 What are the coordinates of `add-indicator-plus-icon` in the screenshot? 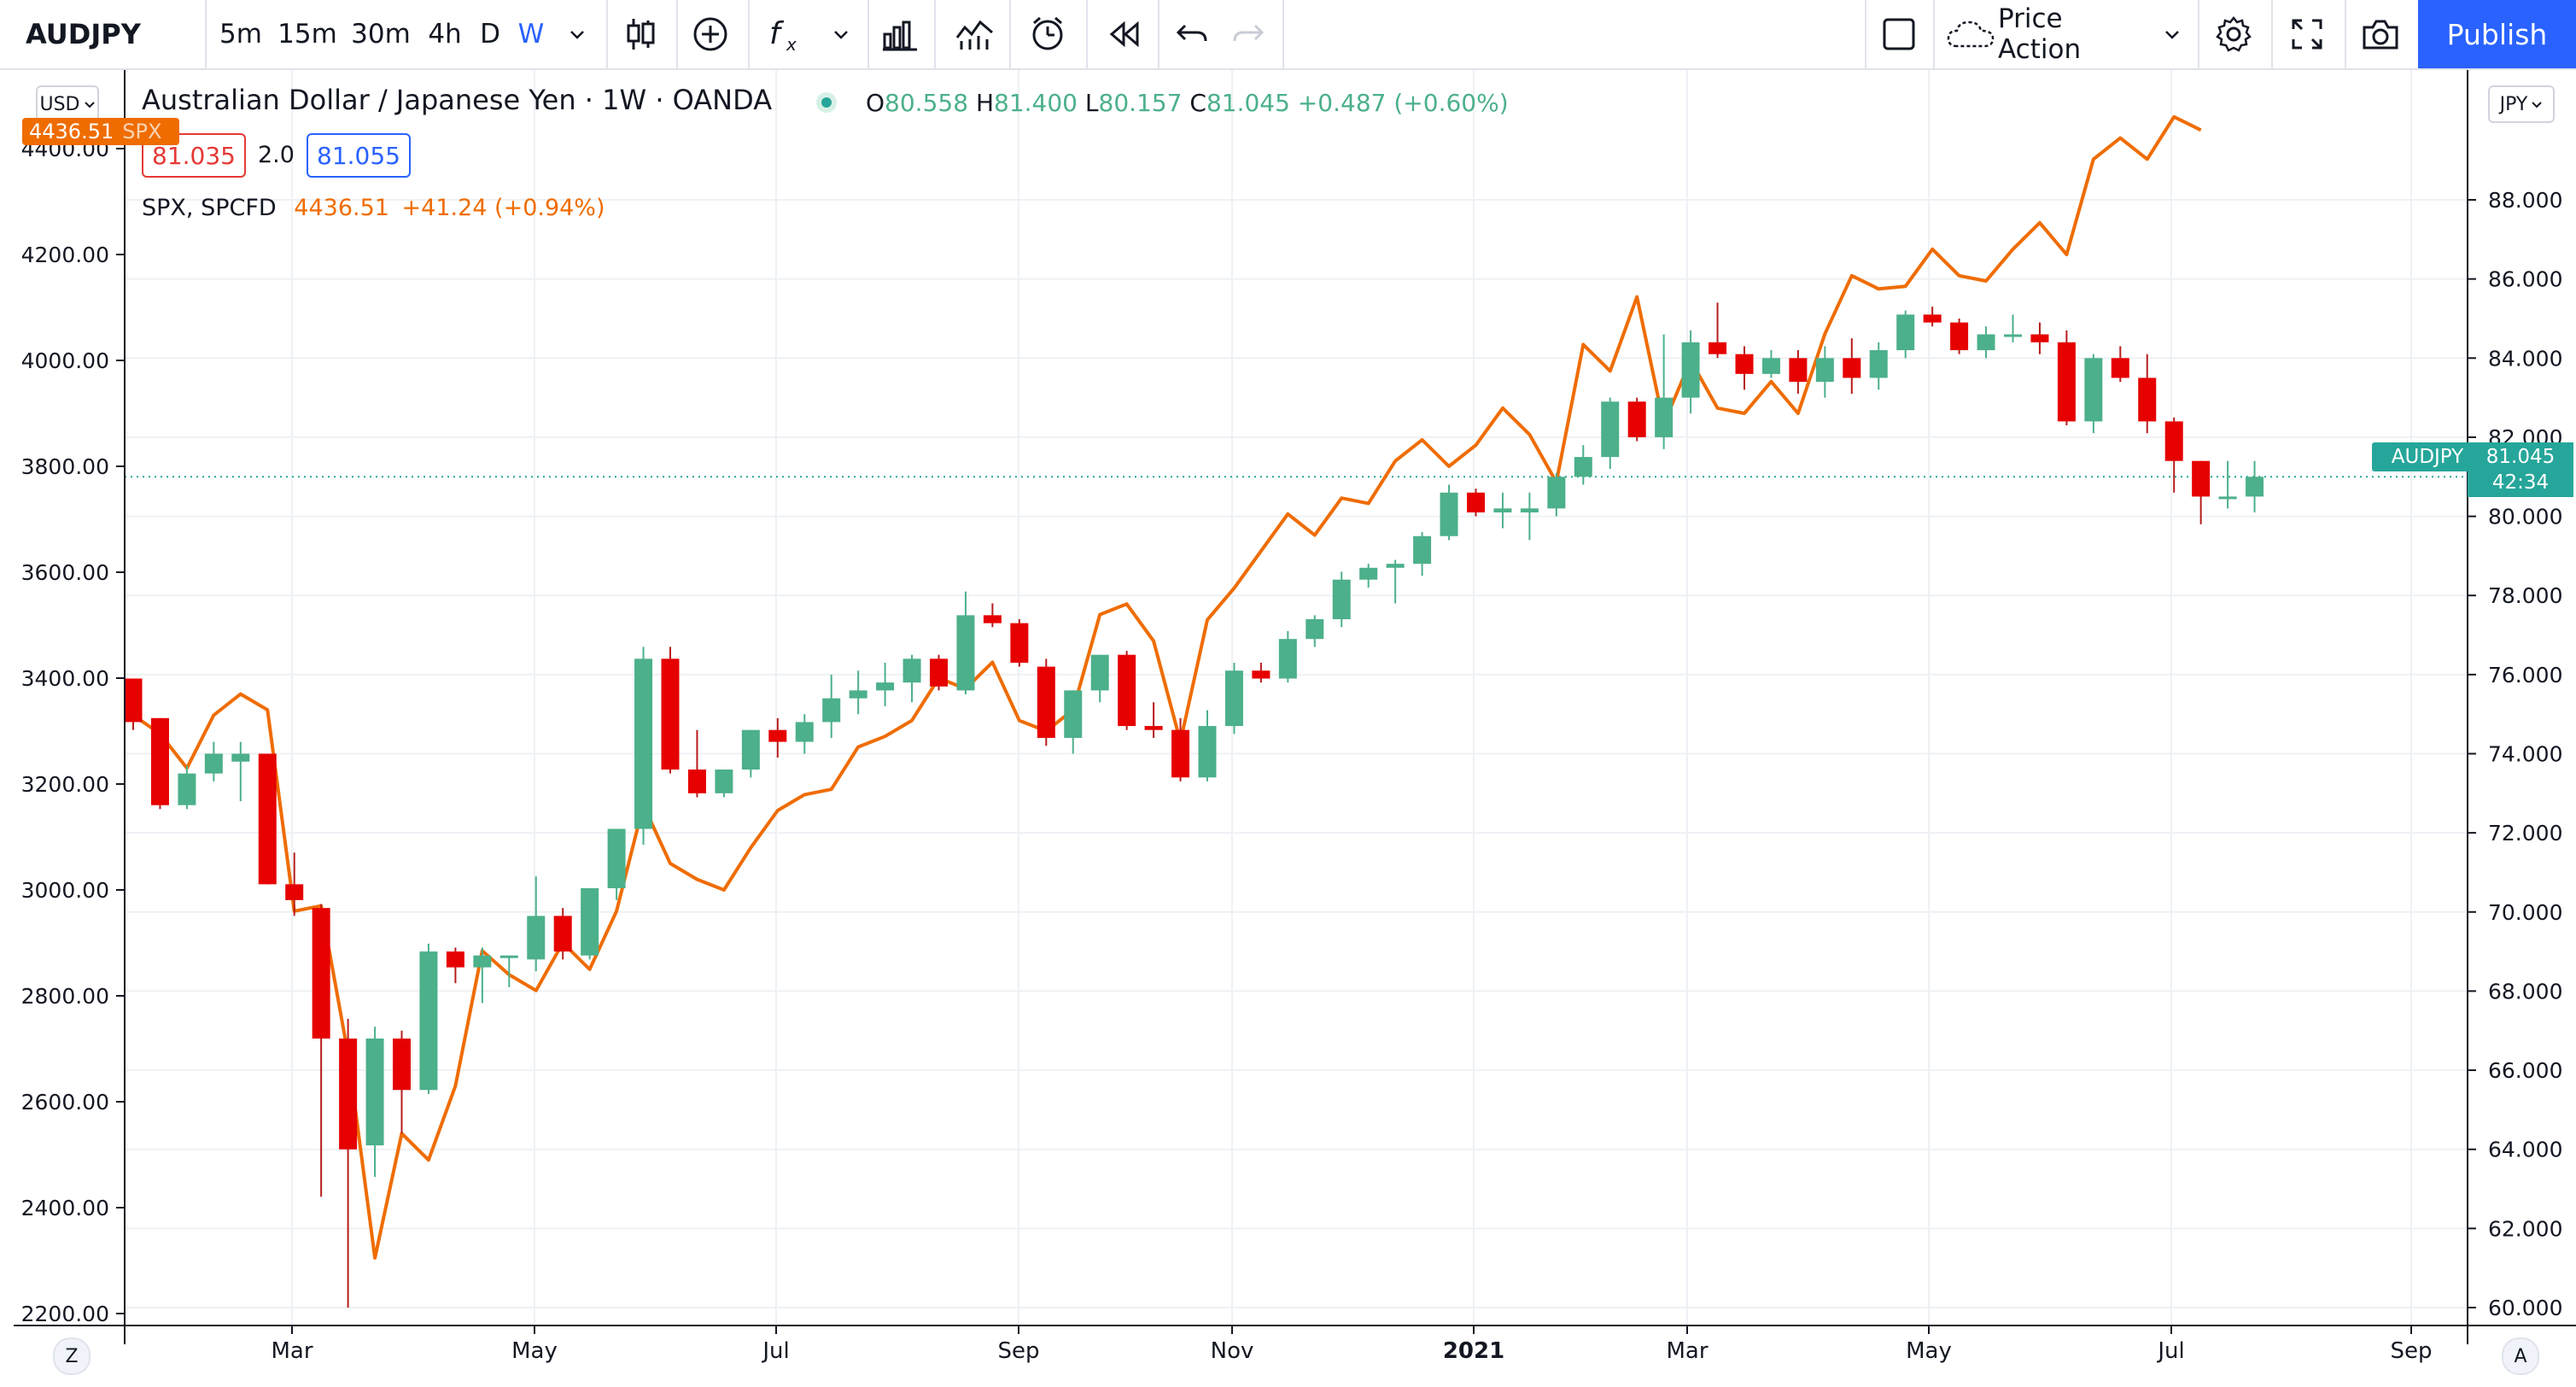 It's located at (710, 34).